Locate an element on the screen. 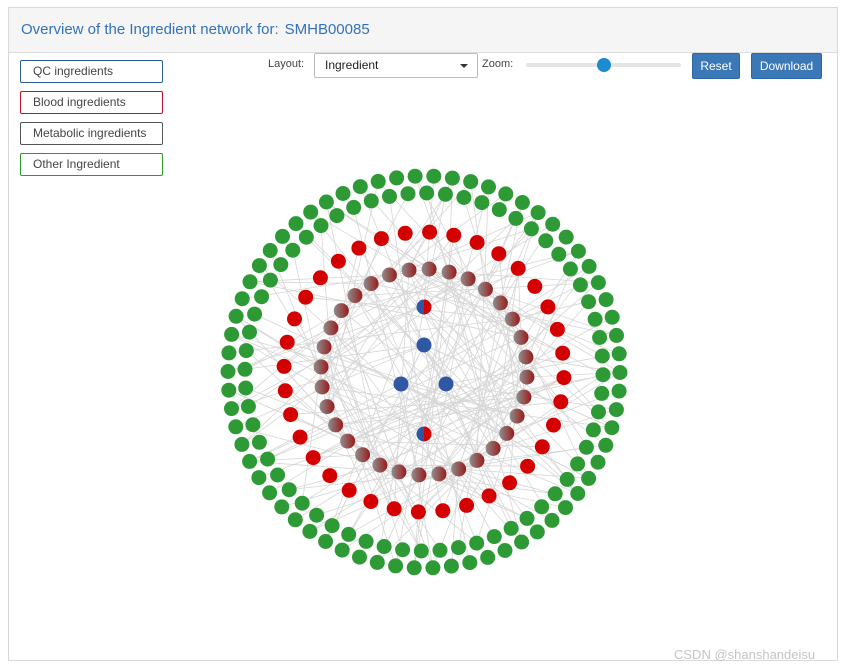  zoom-slider is located at coordinates (603, 65).